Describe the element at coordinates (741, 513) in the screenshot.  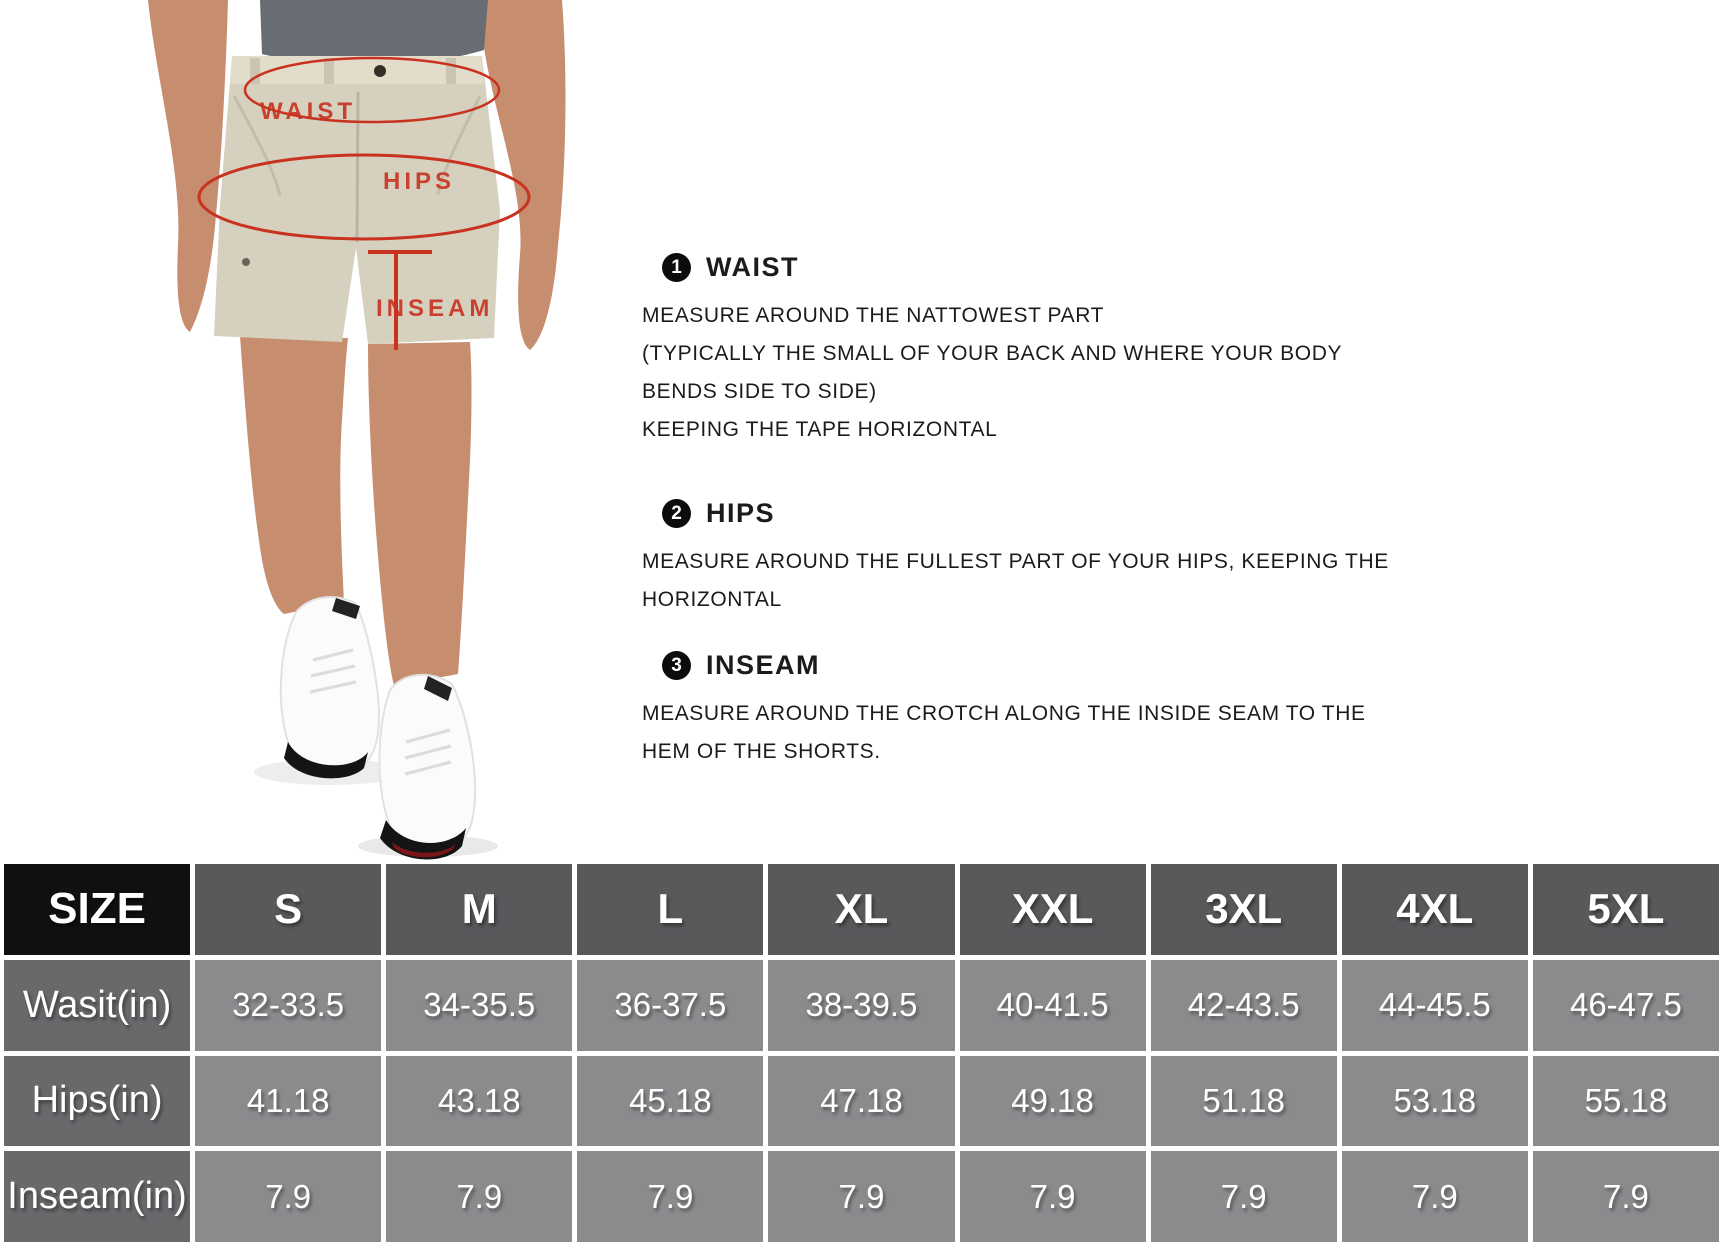
I see `instruction-title: HIPS` at that location.